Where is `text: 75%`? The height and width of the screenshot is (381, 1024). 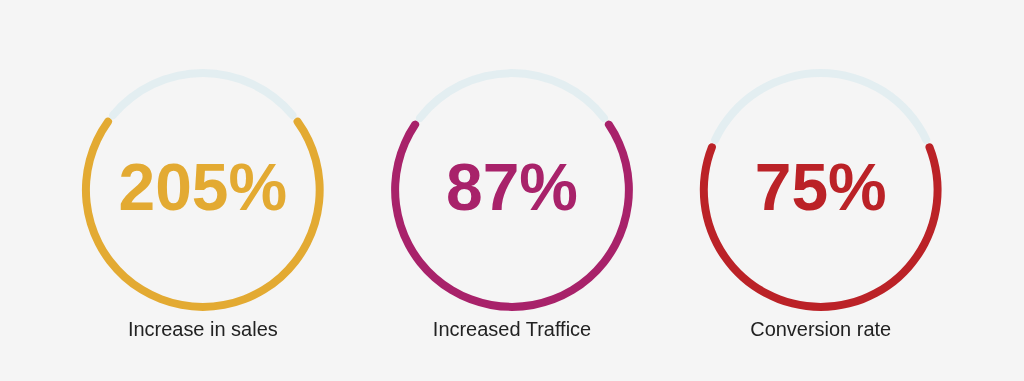 text: 75% is located at coordinates (820, 186).